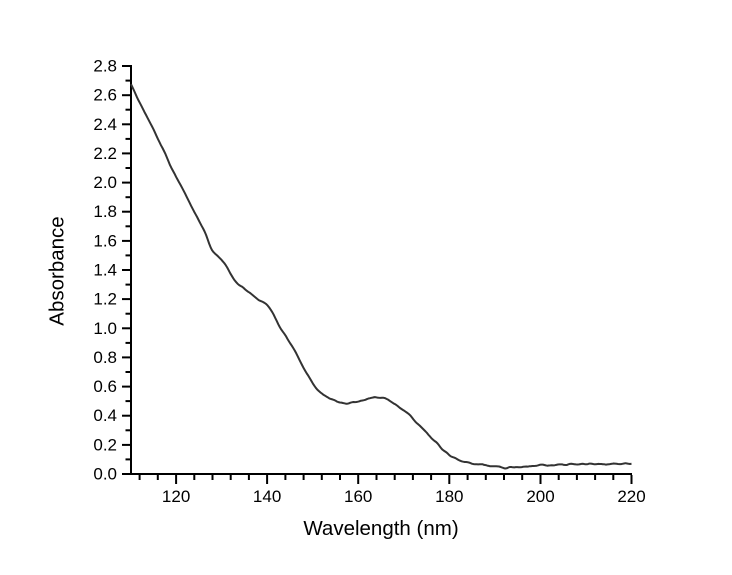  What do you see at coordinates (380, 528) in the screenshot?
I see `svg-text: Wavelength (nm)` at bounding box center [380, 528].